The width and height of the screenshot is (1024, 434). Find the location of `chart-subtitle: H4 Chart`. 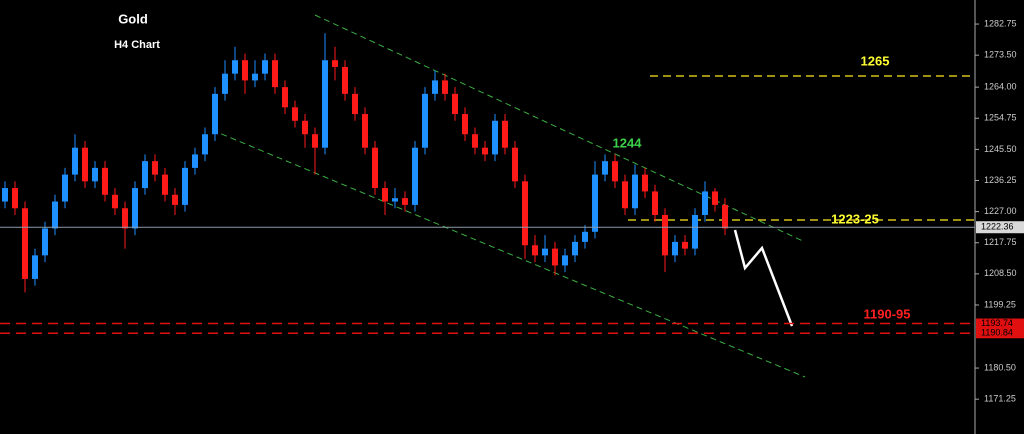

chart-subtitle: H4 Chart is located at coordinates (137, 45).